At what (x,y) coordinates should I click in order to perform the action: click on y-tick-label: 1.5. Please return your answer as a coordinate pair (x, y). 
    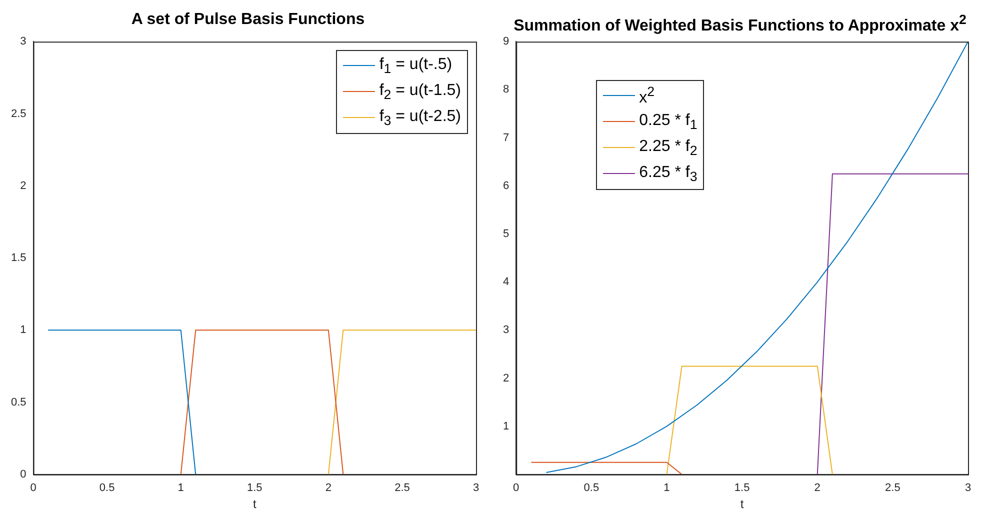
    Looking at the image, I should click on (18, 258).